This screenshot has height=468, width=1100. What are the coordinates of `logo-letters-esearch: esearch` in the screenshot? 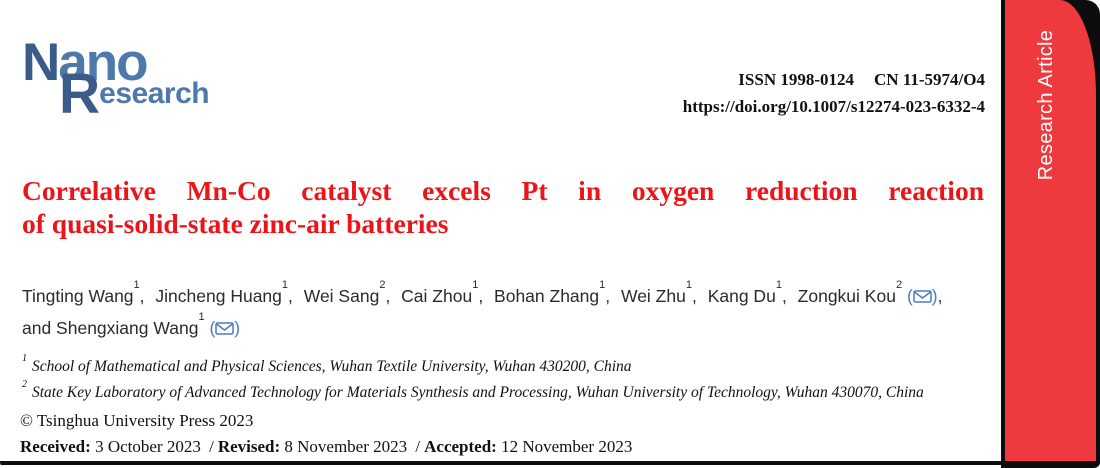 It's located at (154, 93).